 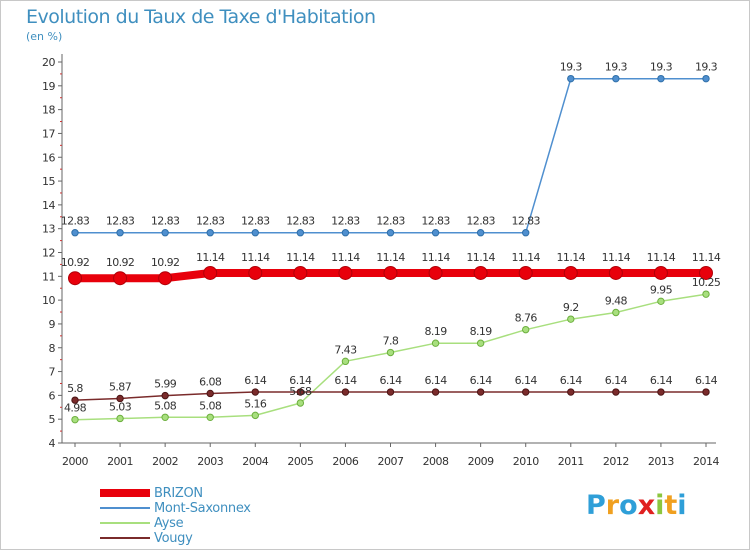 What do you see at coordinates (75, 408) in the screenshot?
I see `data-label: 4.98` at bounding box center [75, 408].